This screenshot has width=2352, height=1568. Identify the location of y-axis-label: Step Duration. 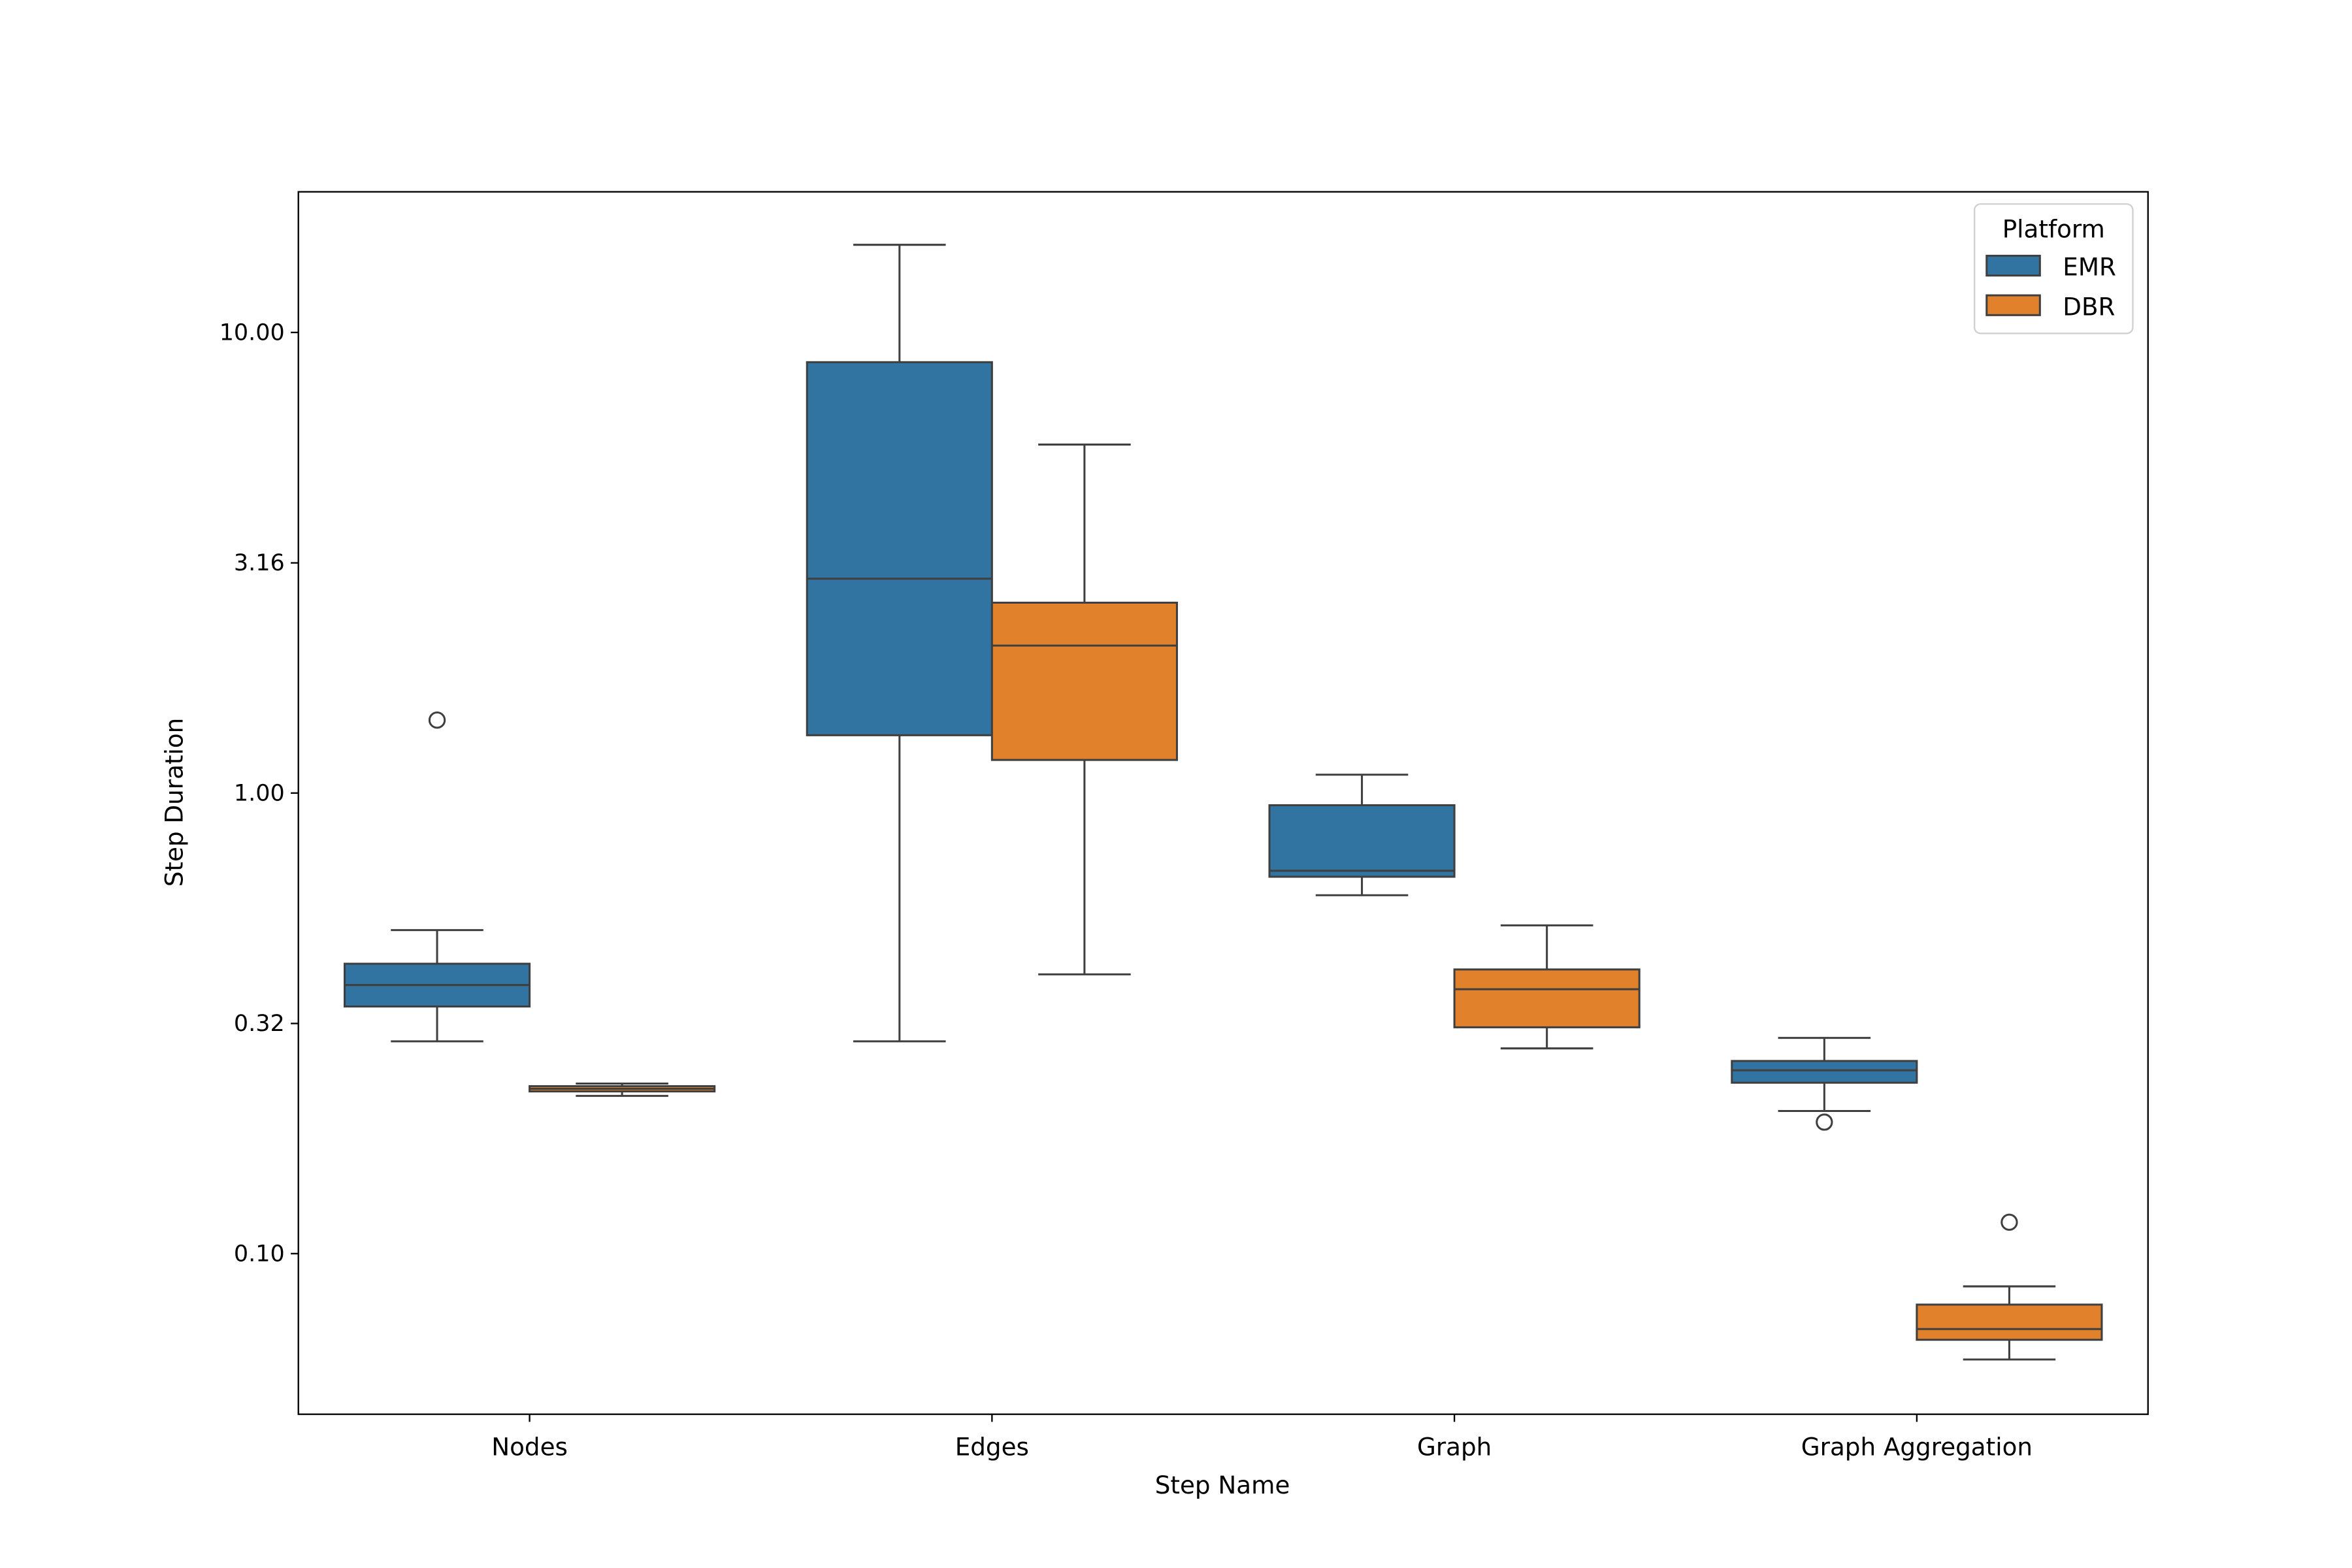
(174, 802).